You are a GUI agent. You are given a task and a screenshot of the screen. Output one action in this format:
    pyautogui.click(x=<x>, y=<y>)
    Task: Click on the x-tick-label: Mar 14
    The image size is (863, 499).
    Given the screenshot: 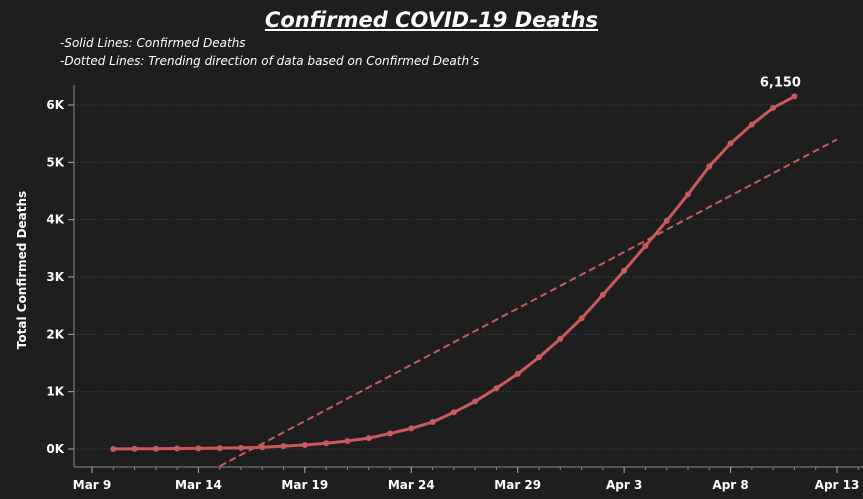 What is the action you would take?
    pyautogui.click(x=198, y=485)
    